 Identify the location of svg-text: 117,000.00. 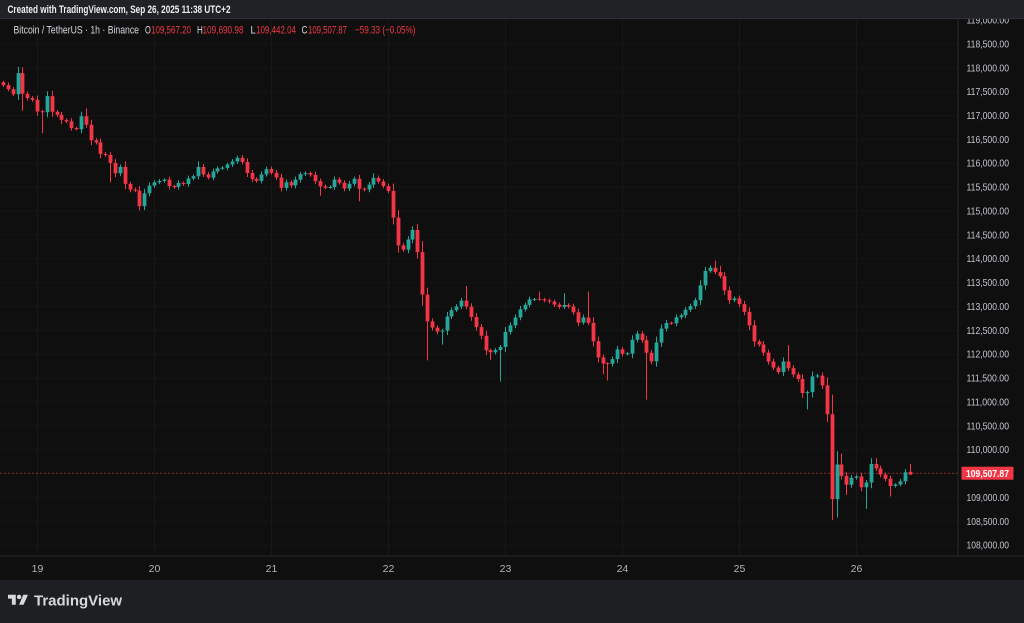
(988, 116).